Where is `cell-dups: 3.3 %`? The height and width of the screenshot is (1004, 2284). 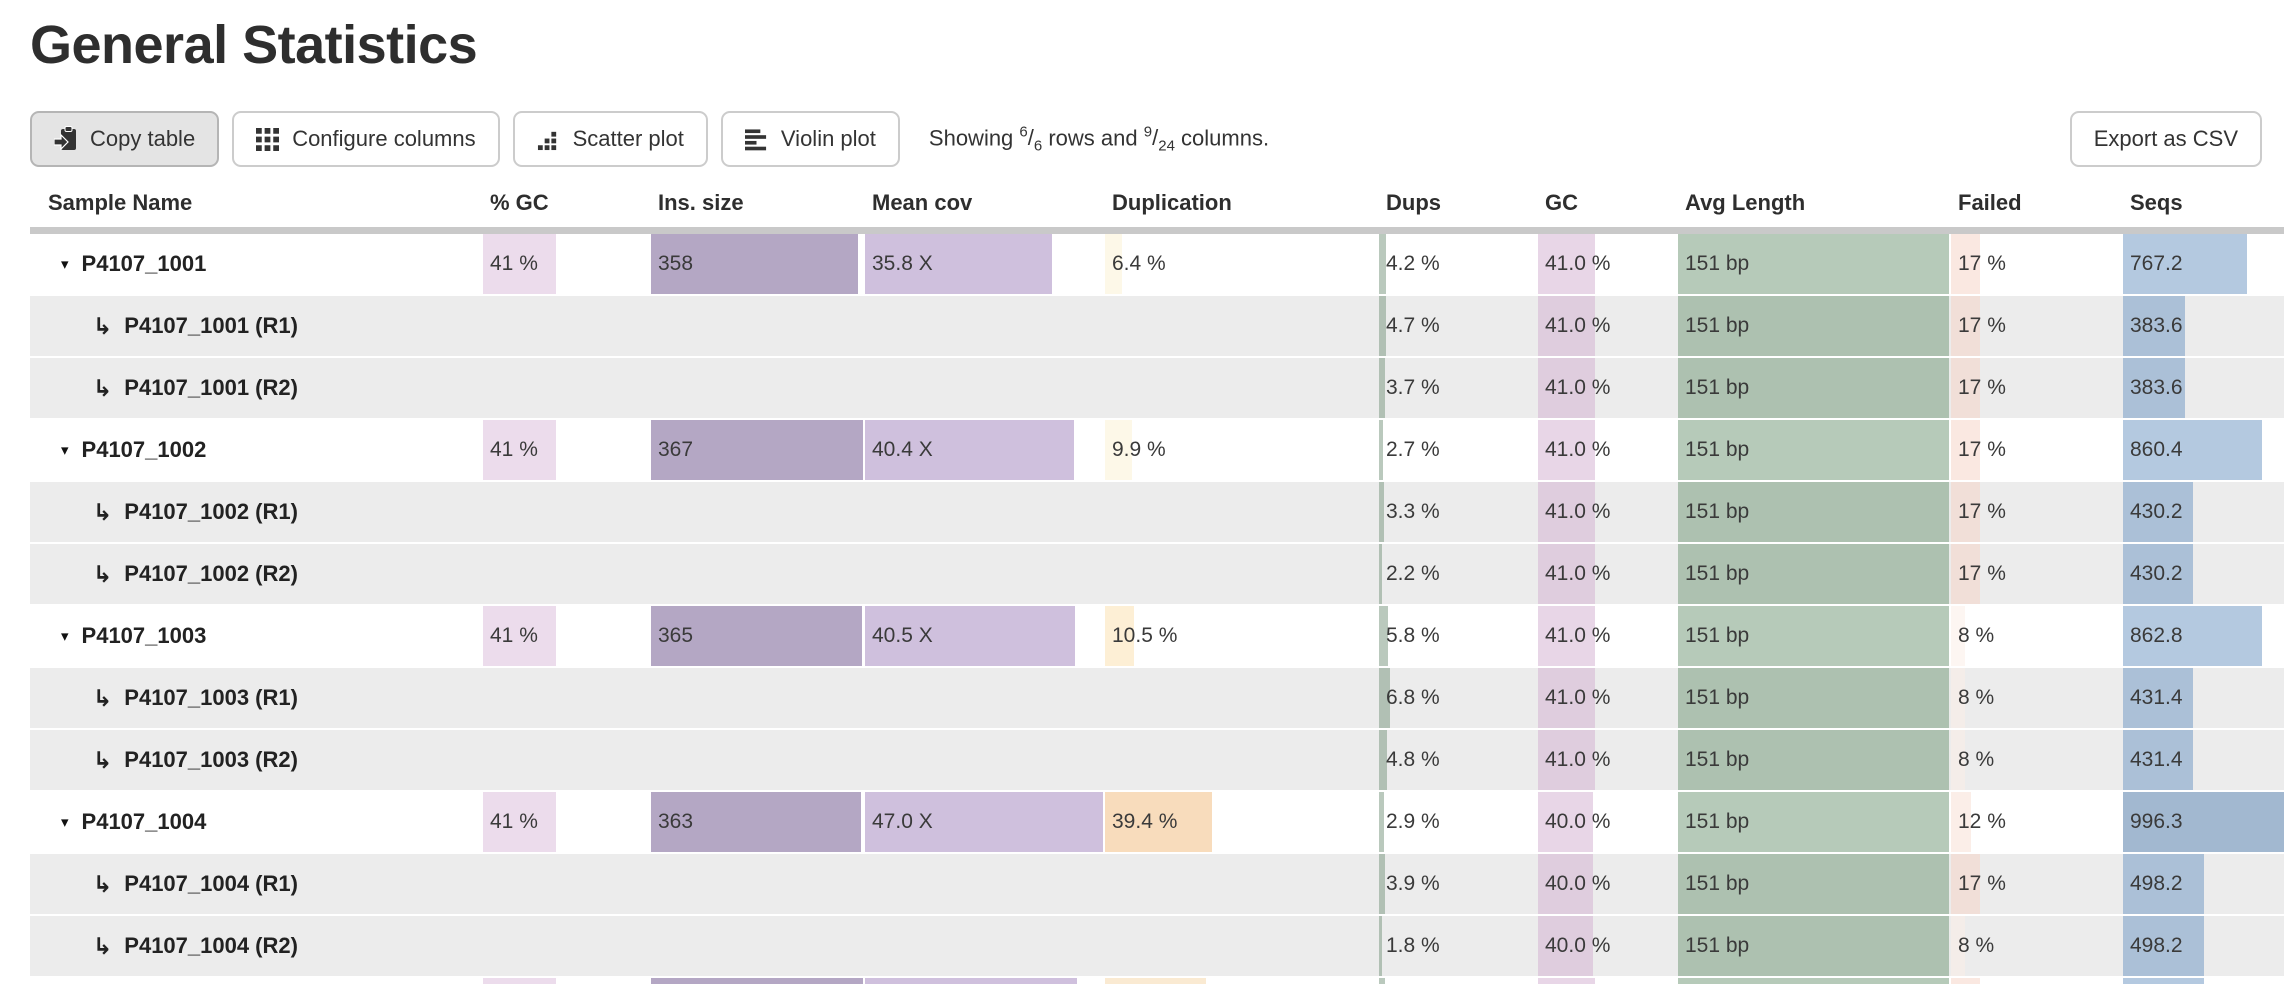
cell-dups: 3.3 % is located at coordinates (1457, 512).